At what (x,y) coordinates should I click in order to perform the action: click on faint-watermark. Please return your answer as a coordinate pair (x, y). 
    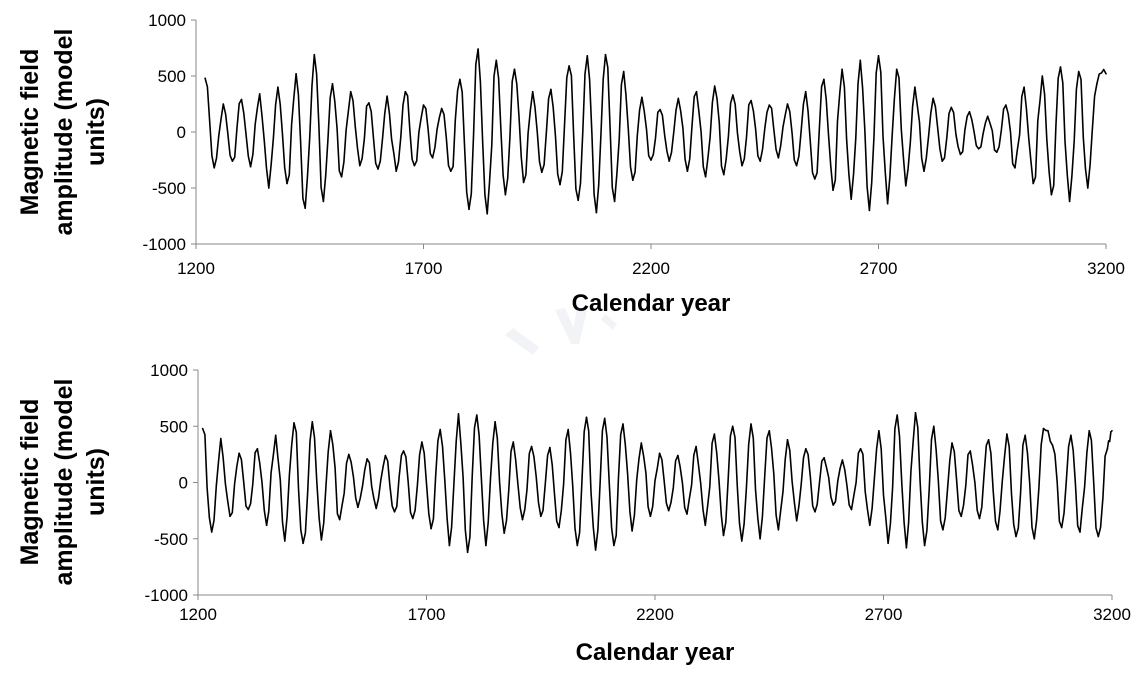
    Looking at the image, I should click on (561, 331).